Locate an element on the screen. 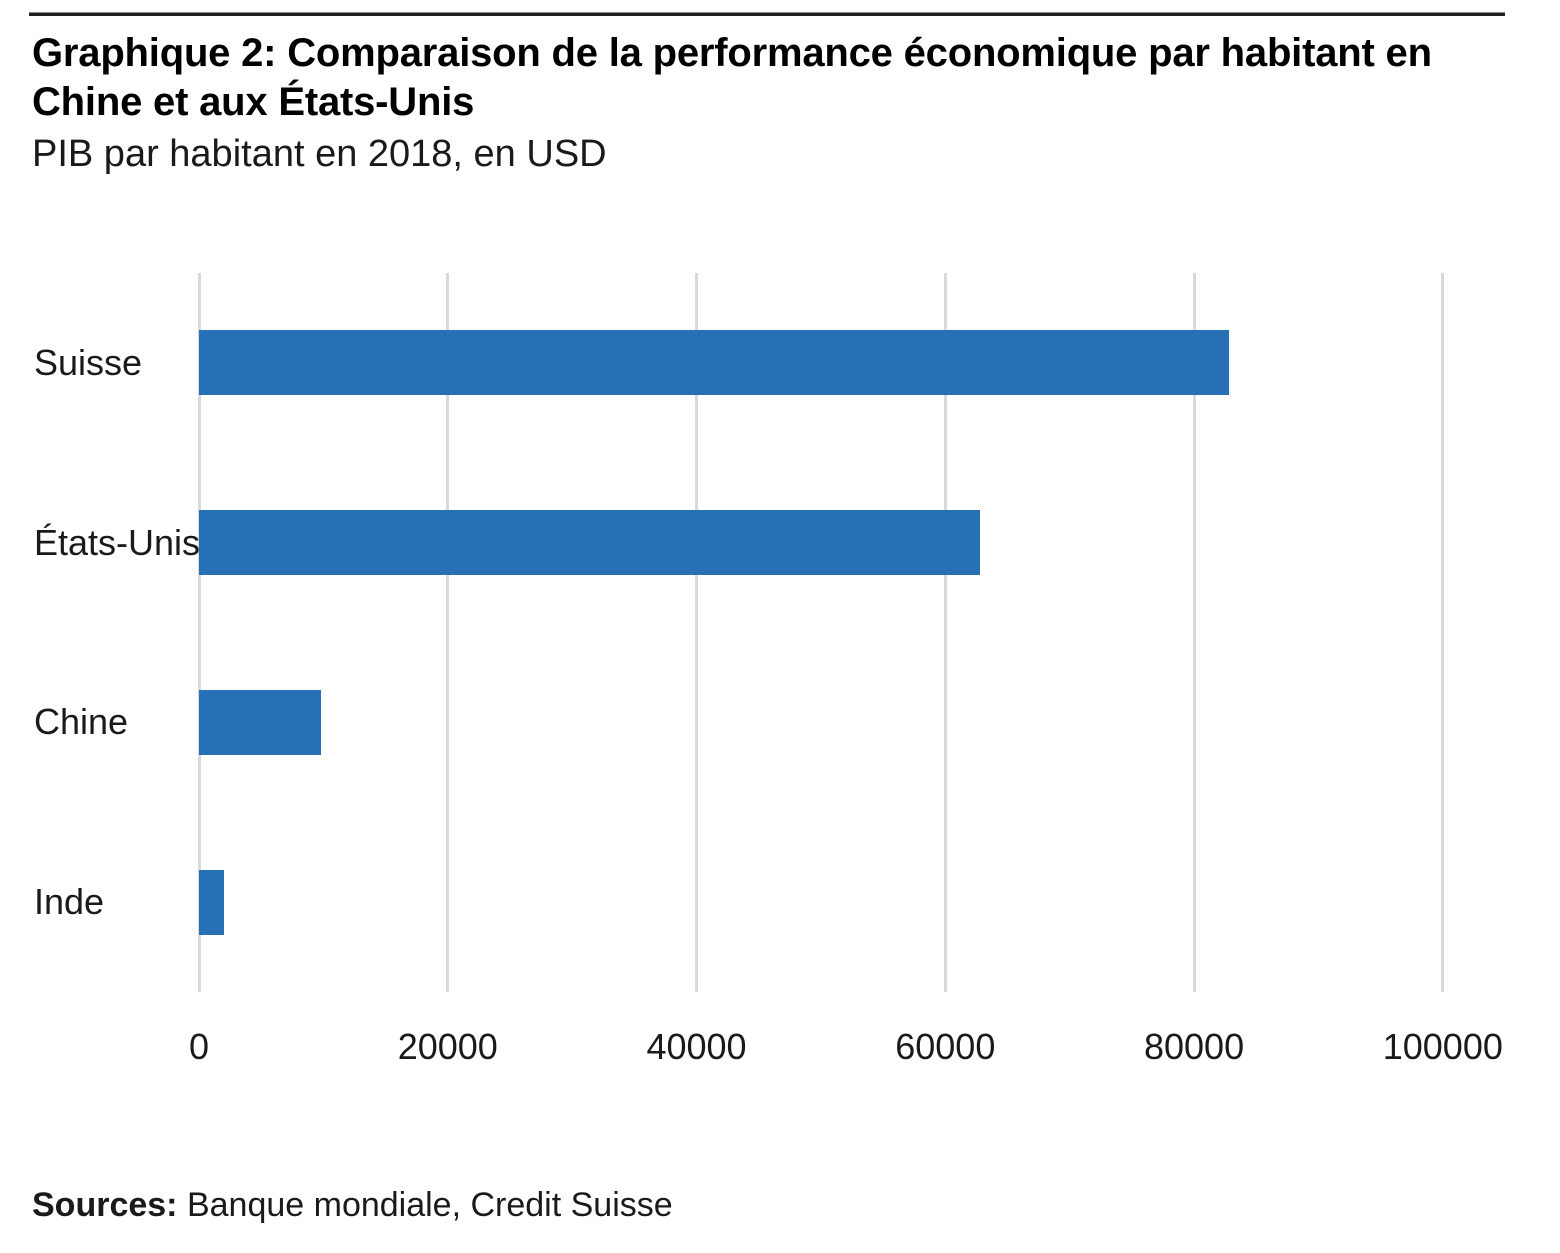 The width and height of the screenshot is (1560, 1253). bar-chine is located at coordinates (260, 722).